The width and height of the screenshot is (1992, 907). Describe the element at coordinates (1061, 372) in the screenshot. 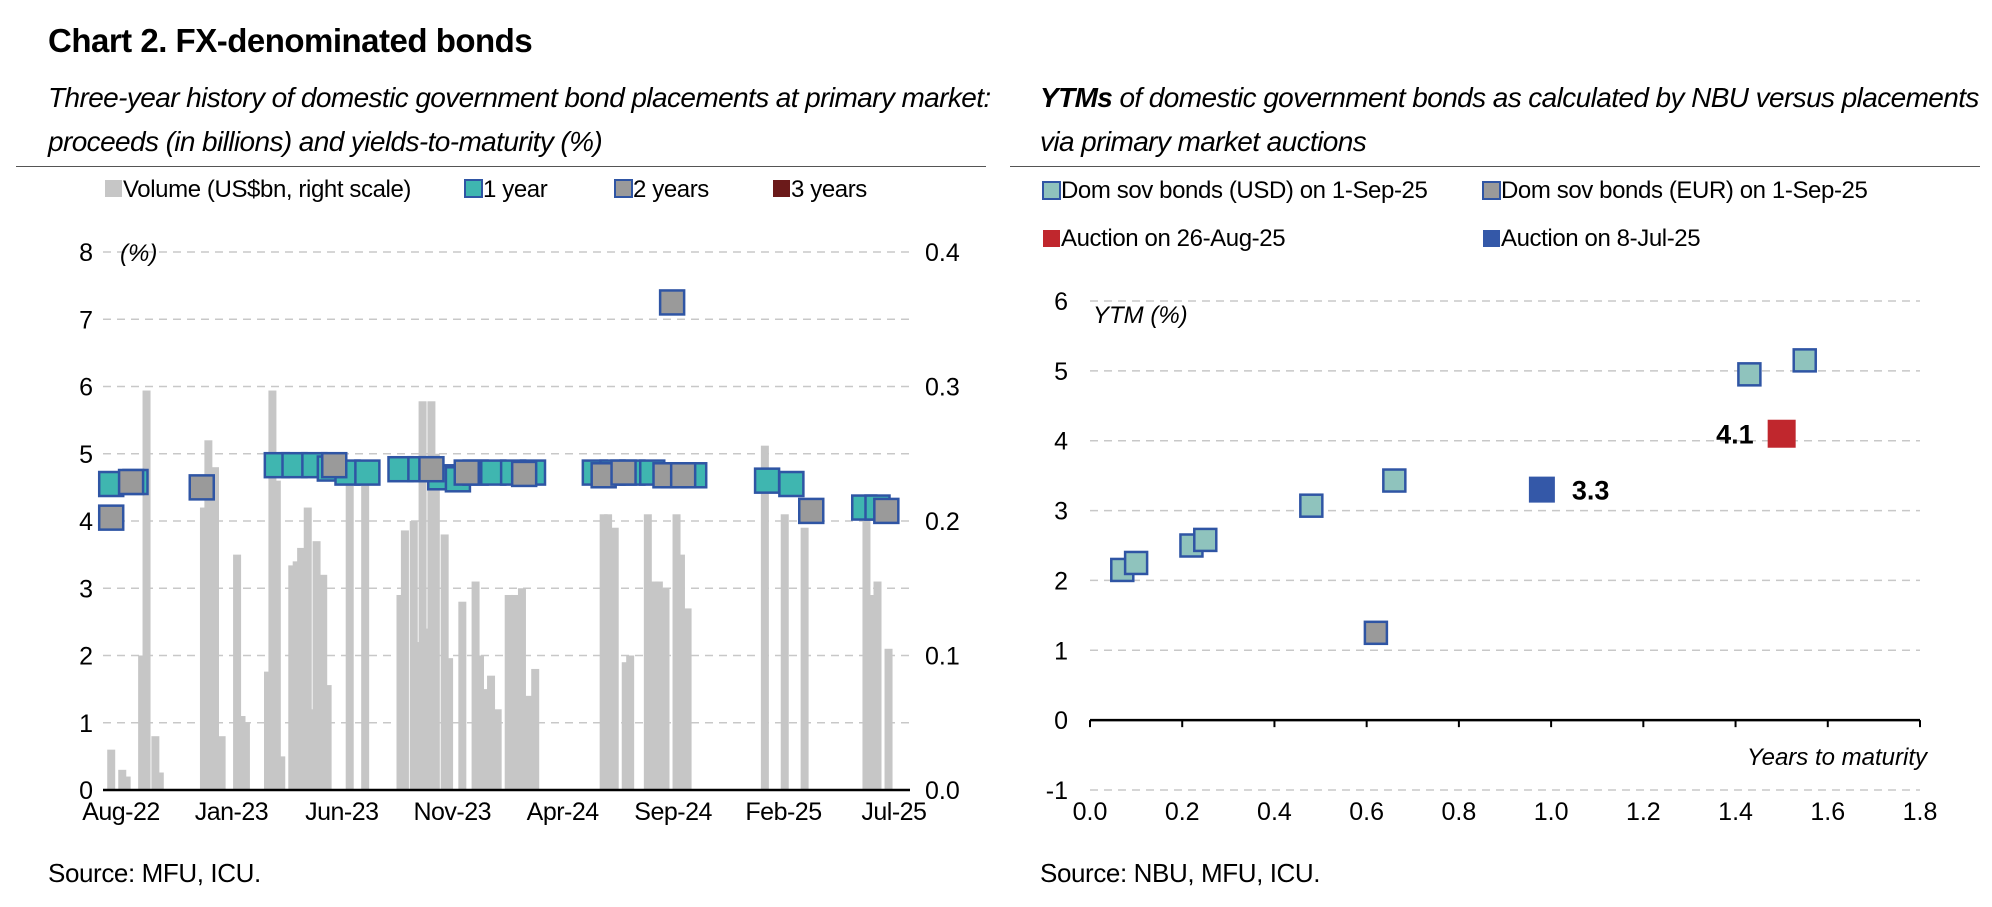

I see `y-tick-label: 5` at that location.